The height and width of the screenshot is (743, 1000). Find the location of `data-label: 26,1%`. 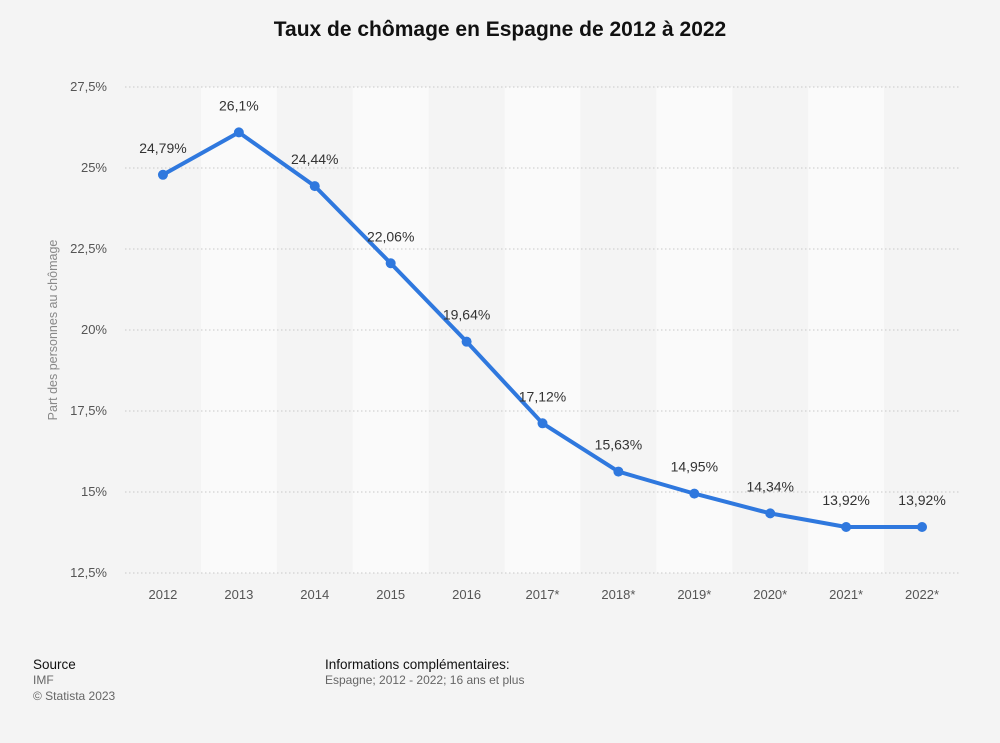

data-label: 26,1% is located at coordinates (239, 105).